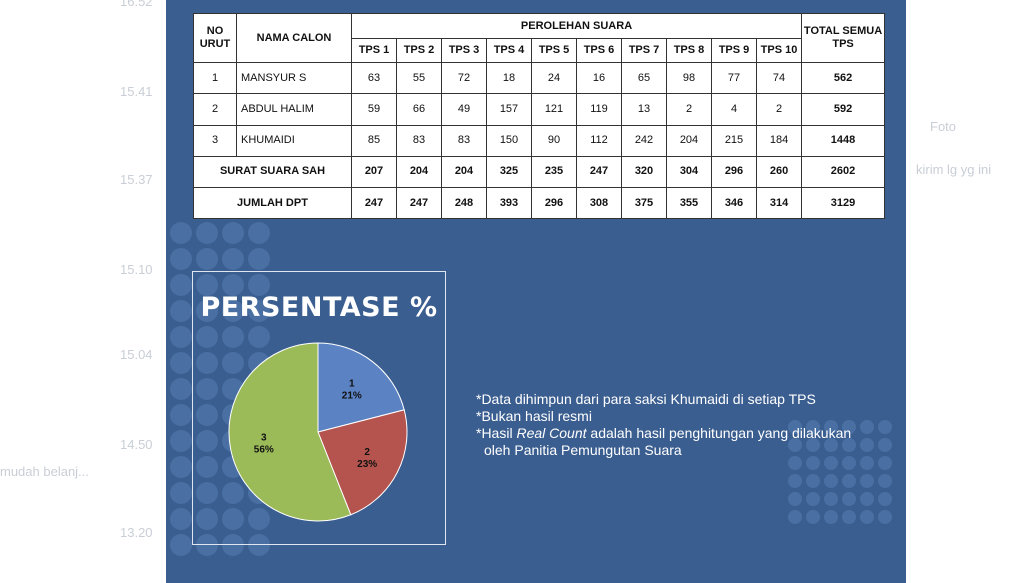 The width and height of the screenshot is (1024, 583). What do you see at coordinates (215, 109) in the screenshot?
I see `cell-no: 2` at bounding box center [215, 109].